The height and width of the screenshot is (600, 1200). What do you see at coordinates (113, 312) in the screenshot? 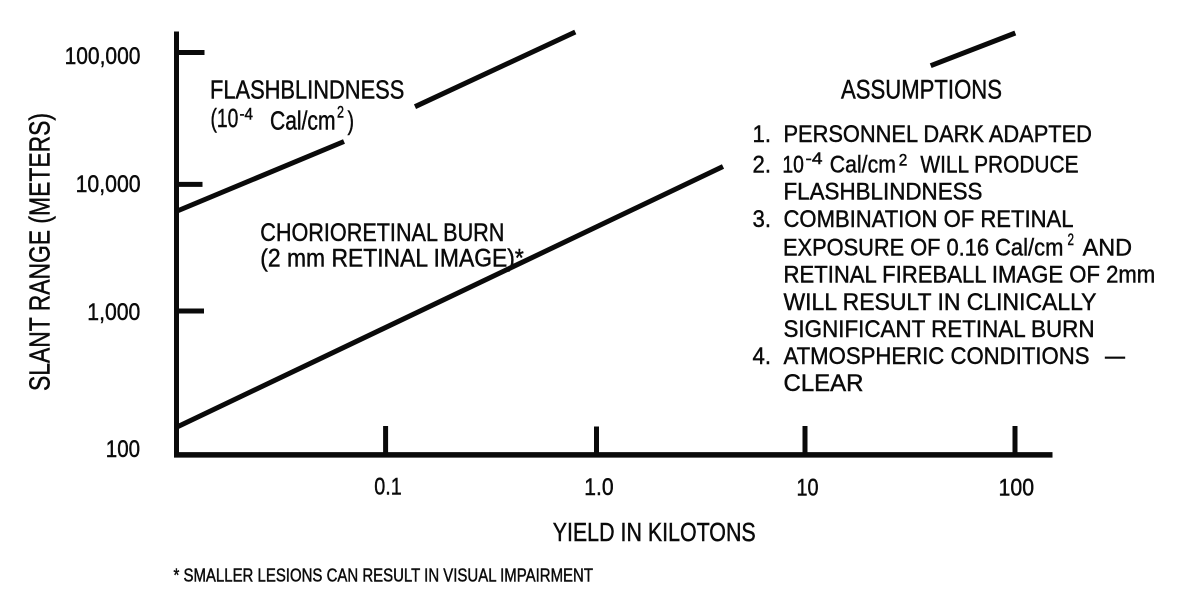
I see `svg-text: 1,000` at bounding box center [113, 312].